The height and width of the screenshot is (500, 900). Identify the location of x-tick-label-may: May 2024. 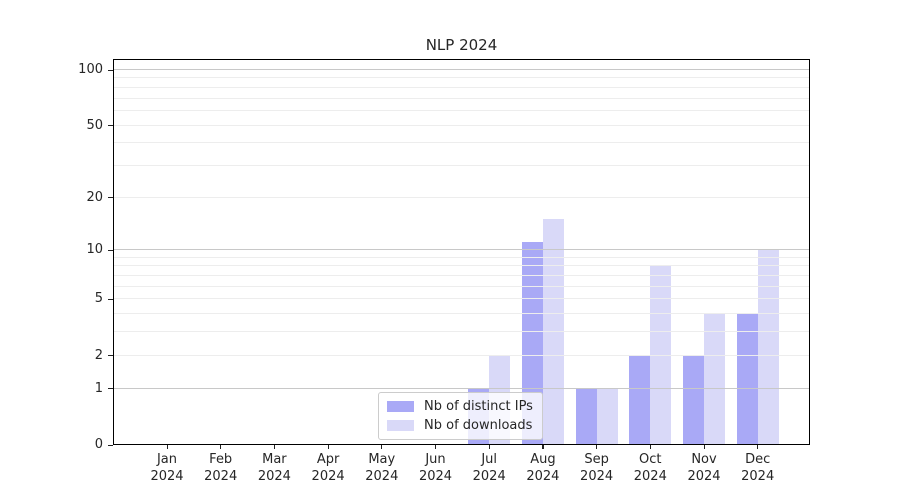
(382, 468).